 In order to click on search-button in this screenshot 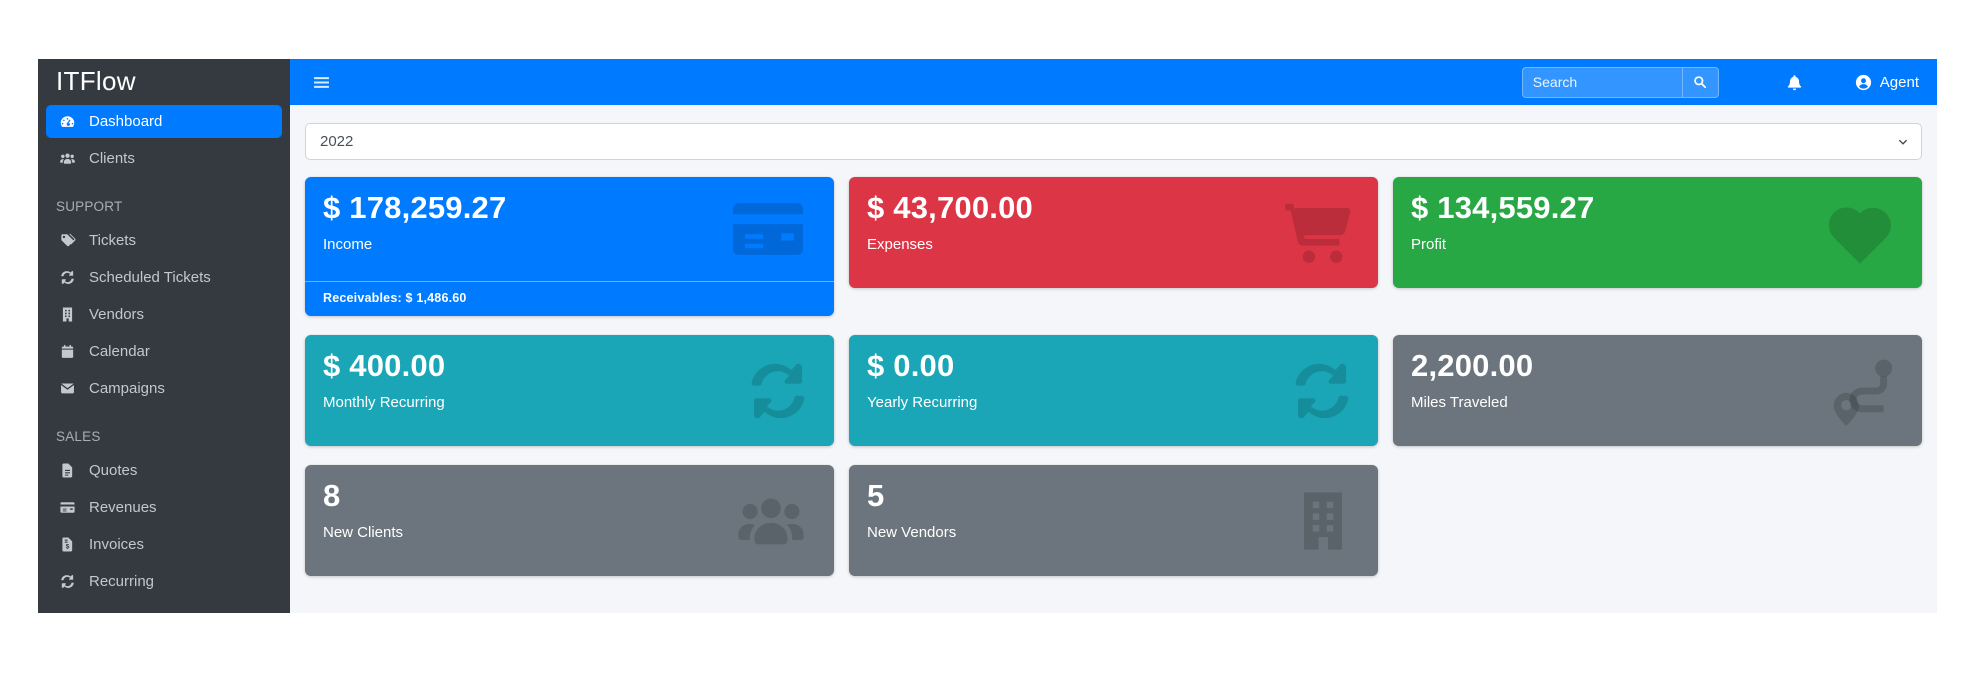, I will do `click(1700, 82)`.